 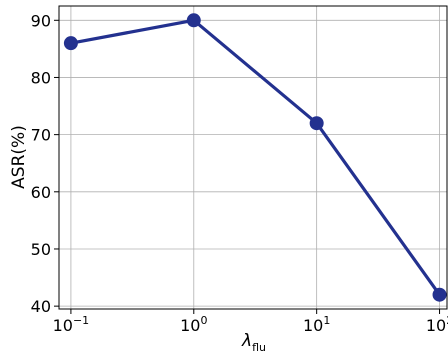 I want to click on x-tick-exponent: 1, so click(x=326, y=320).